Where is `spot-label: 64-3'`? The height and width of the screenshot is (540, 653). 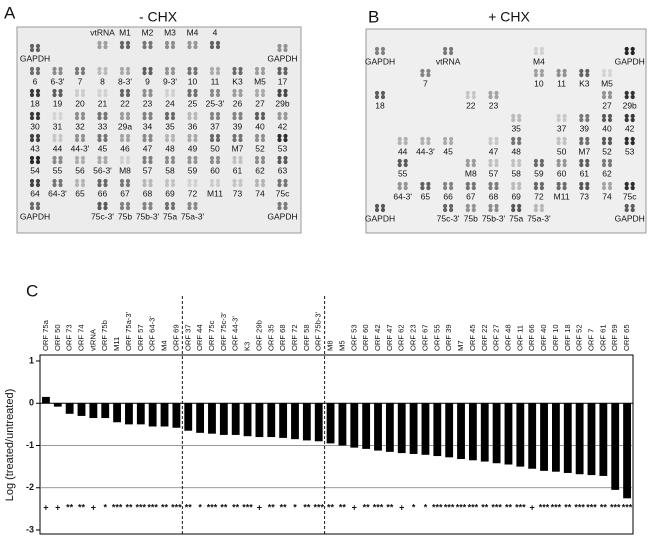 spot-label: 64-3' is located at coordinates (402, 196).